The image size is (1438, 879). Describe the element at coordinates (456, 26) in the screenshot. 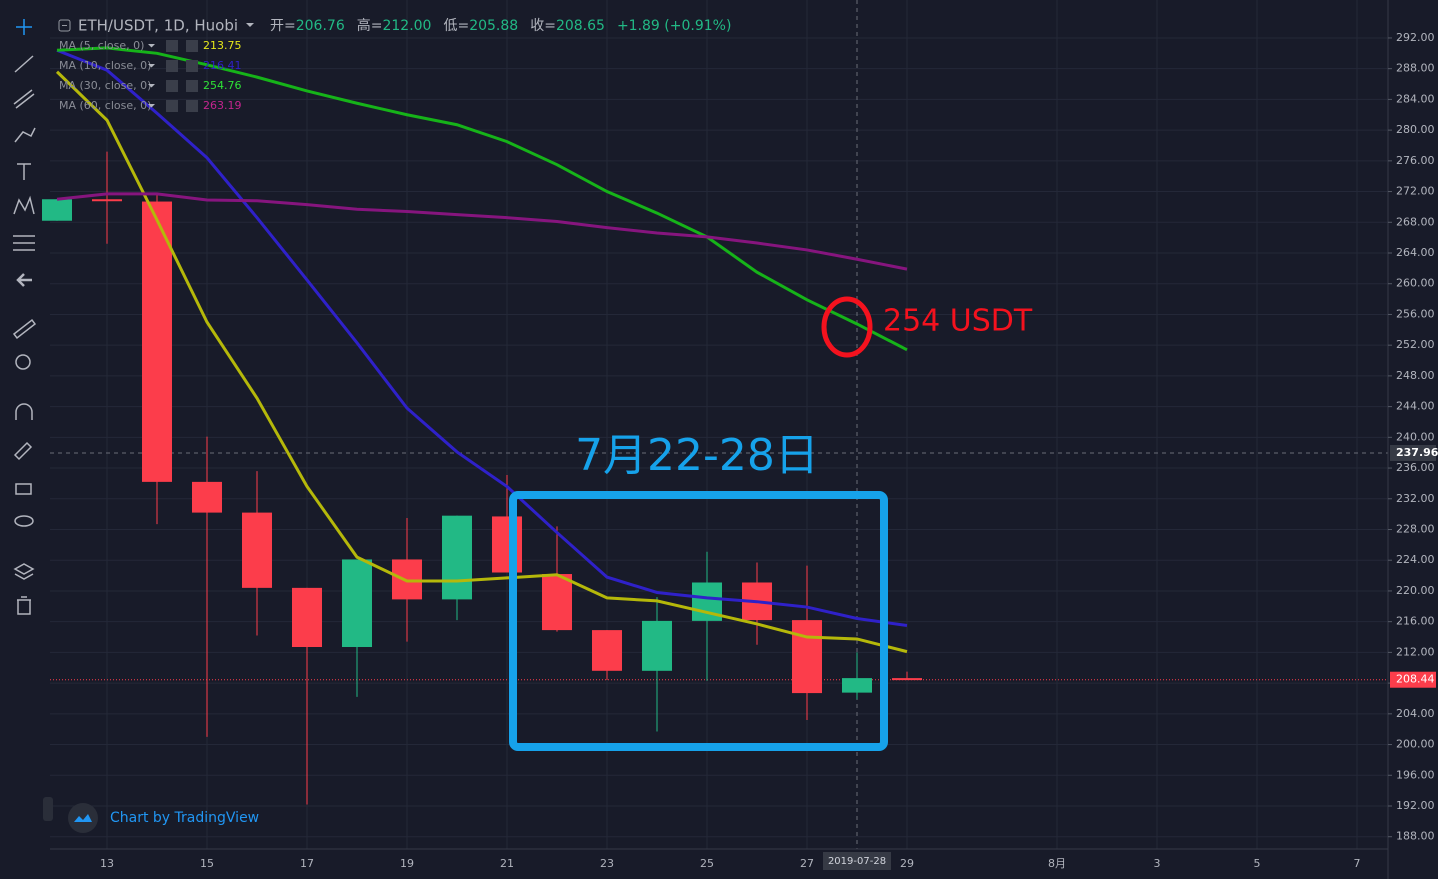

I see `stat-label: 低=` at that location.